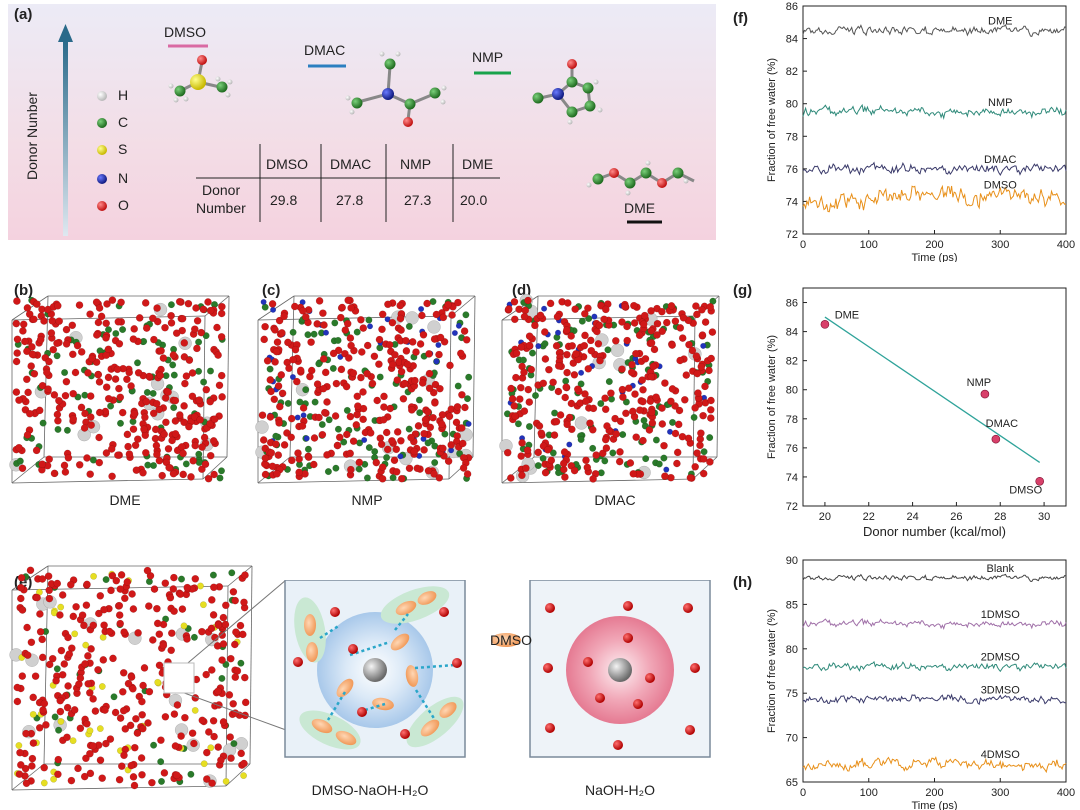 This screenshot has width=1080, height=810. What do you see at coordinates (621, 675) in the screenshot?
I see `water-molecules-b` at bounding box center [621, 675].